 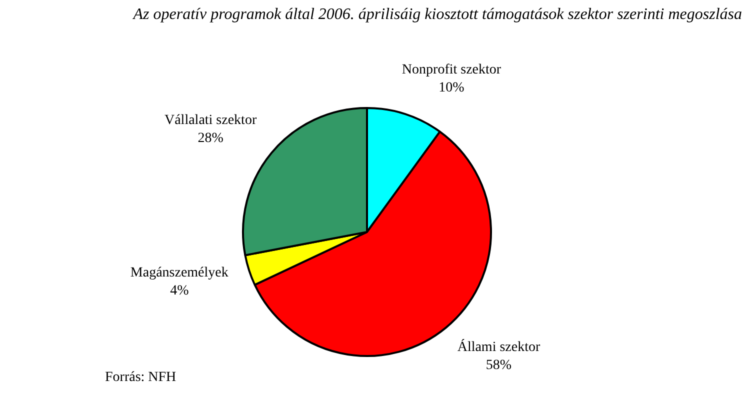 What do you see at coordinates (499, 365) in the screenshot?
I see `data-label: 58%` at bounding box center [499, 365].